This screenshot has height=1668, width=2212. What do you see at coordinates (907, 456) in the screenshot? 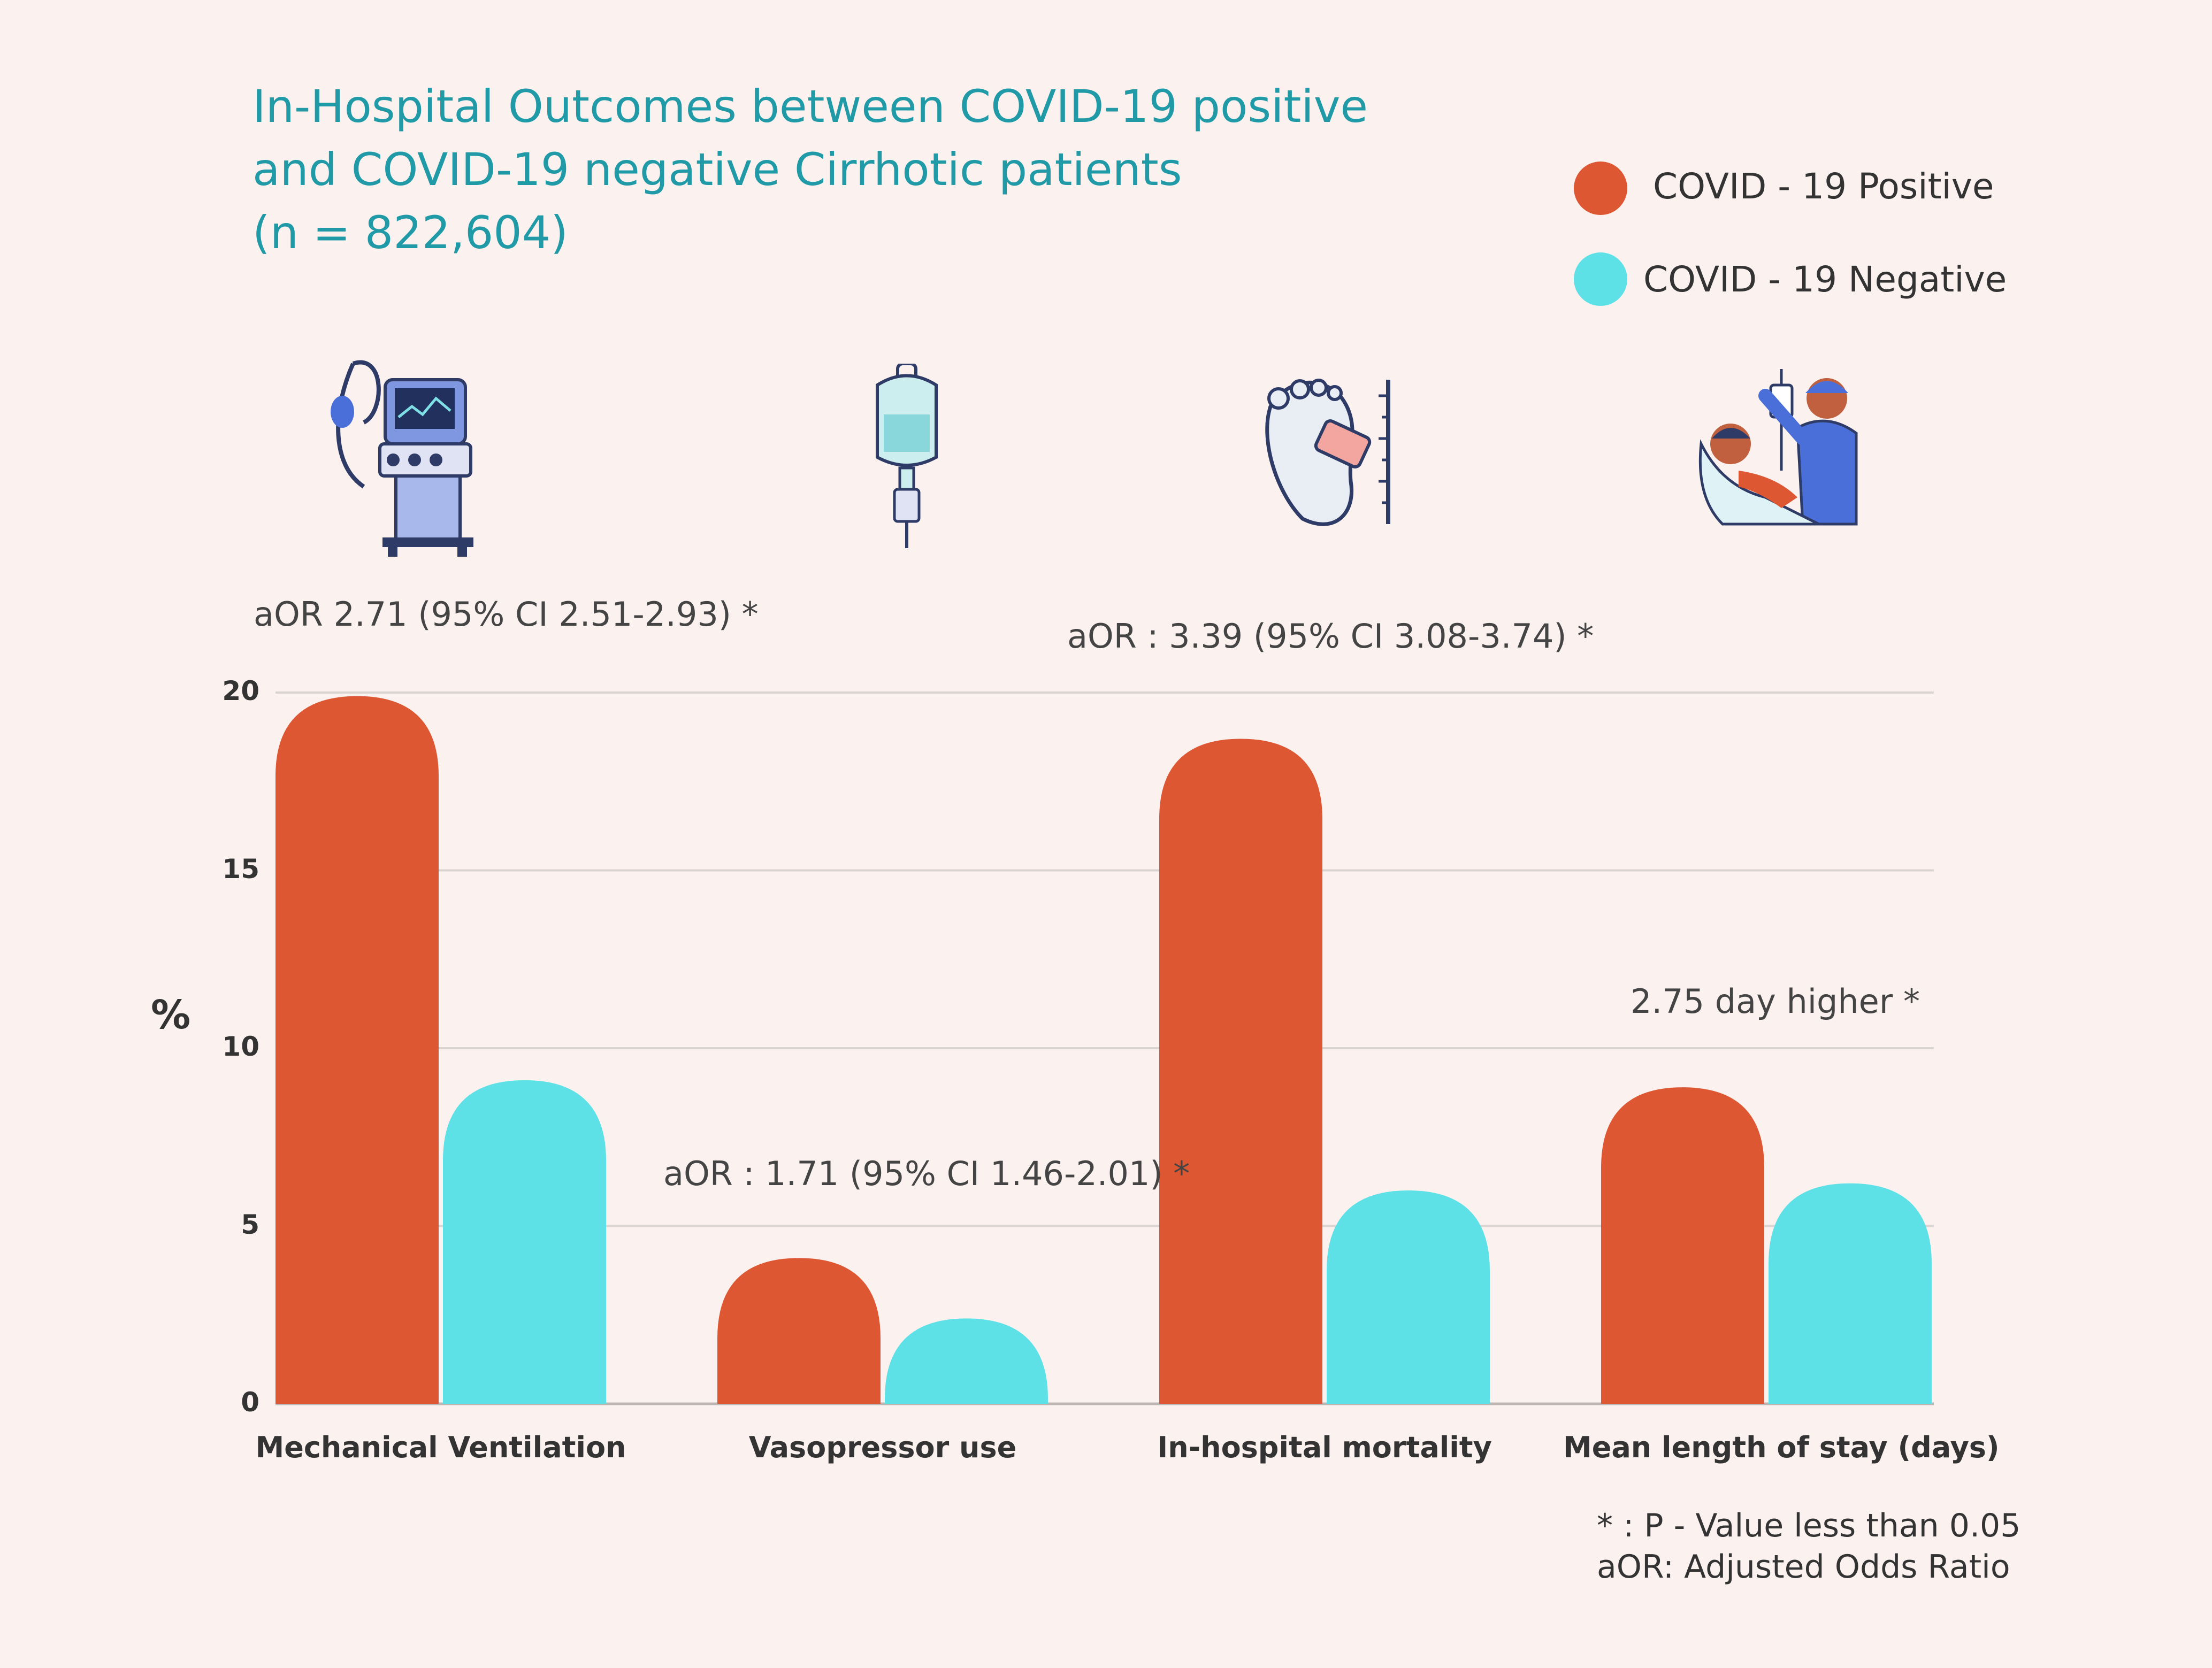
I see `iv-drip-icon` at bounding box center [907, 456].